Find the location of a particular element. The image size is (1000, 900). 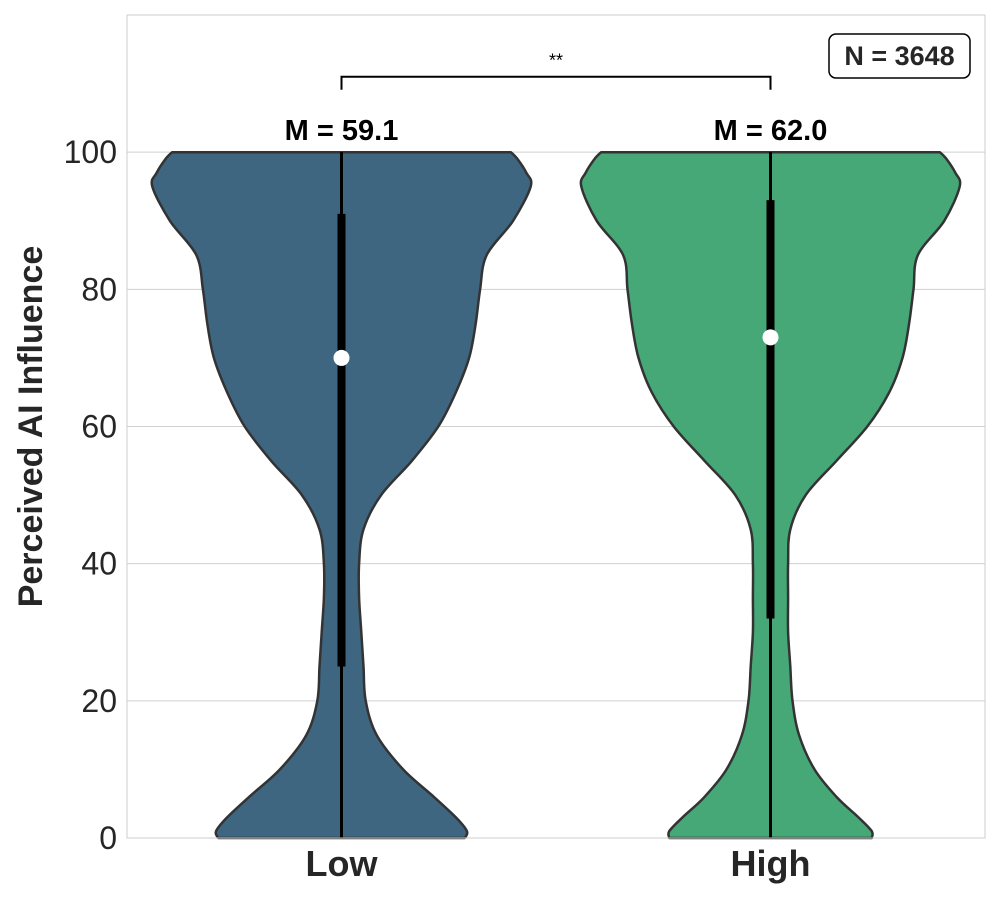

mean-label-low: M = 59.1 is located at coordinates (342, 131).